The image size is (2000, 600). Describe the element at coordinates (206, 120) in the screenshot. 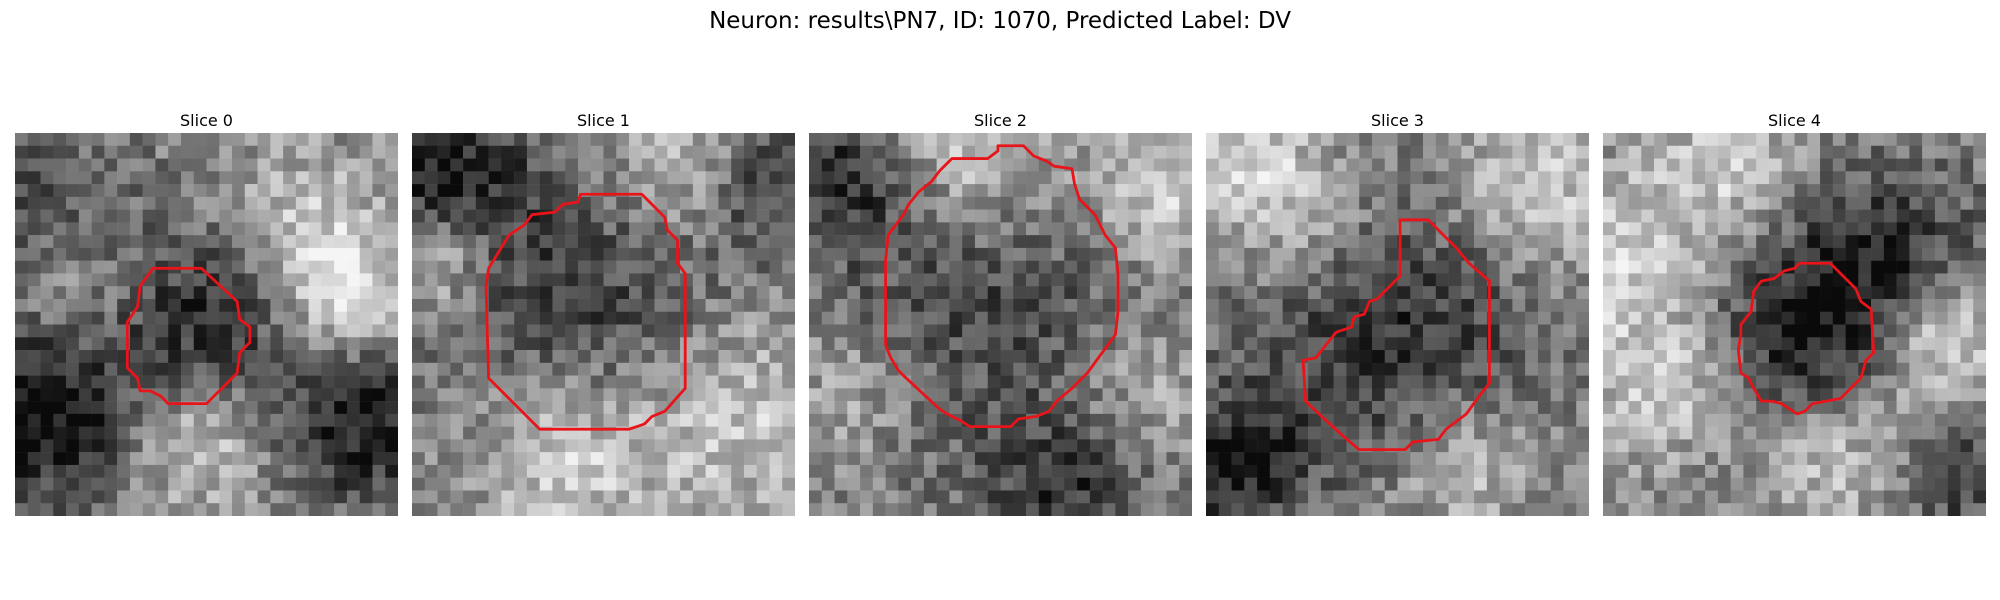

I see `slice-title: Slice 0` at that location.